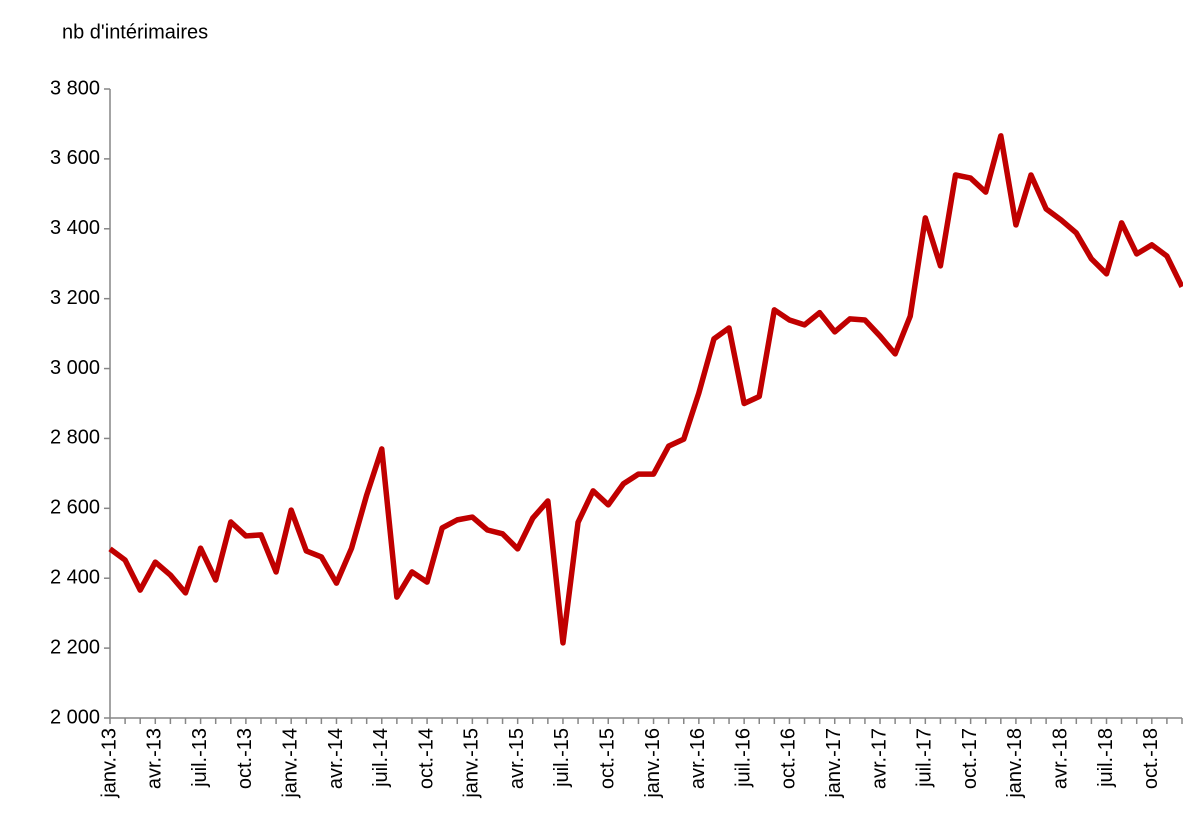 The height and width of the screenshot is (833, 1183). What do you see at coordinates (155, 758) in the screenshot?
I see `x-tick-label: avr.-13` at bounding box center [155, 758].